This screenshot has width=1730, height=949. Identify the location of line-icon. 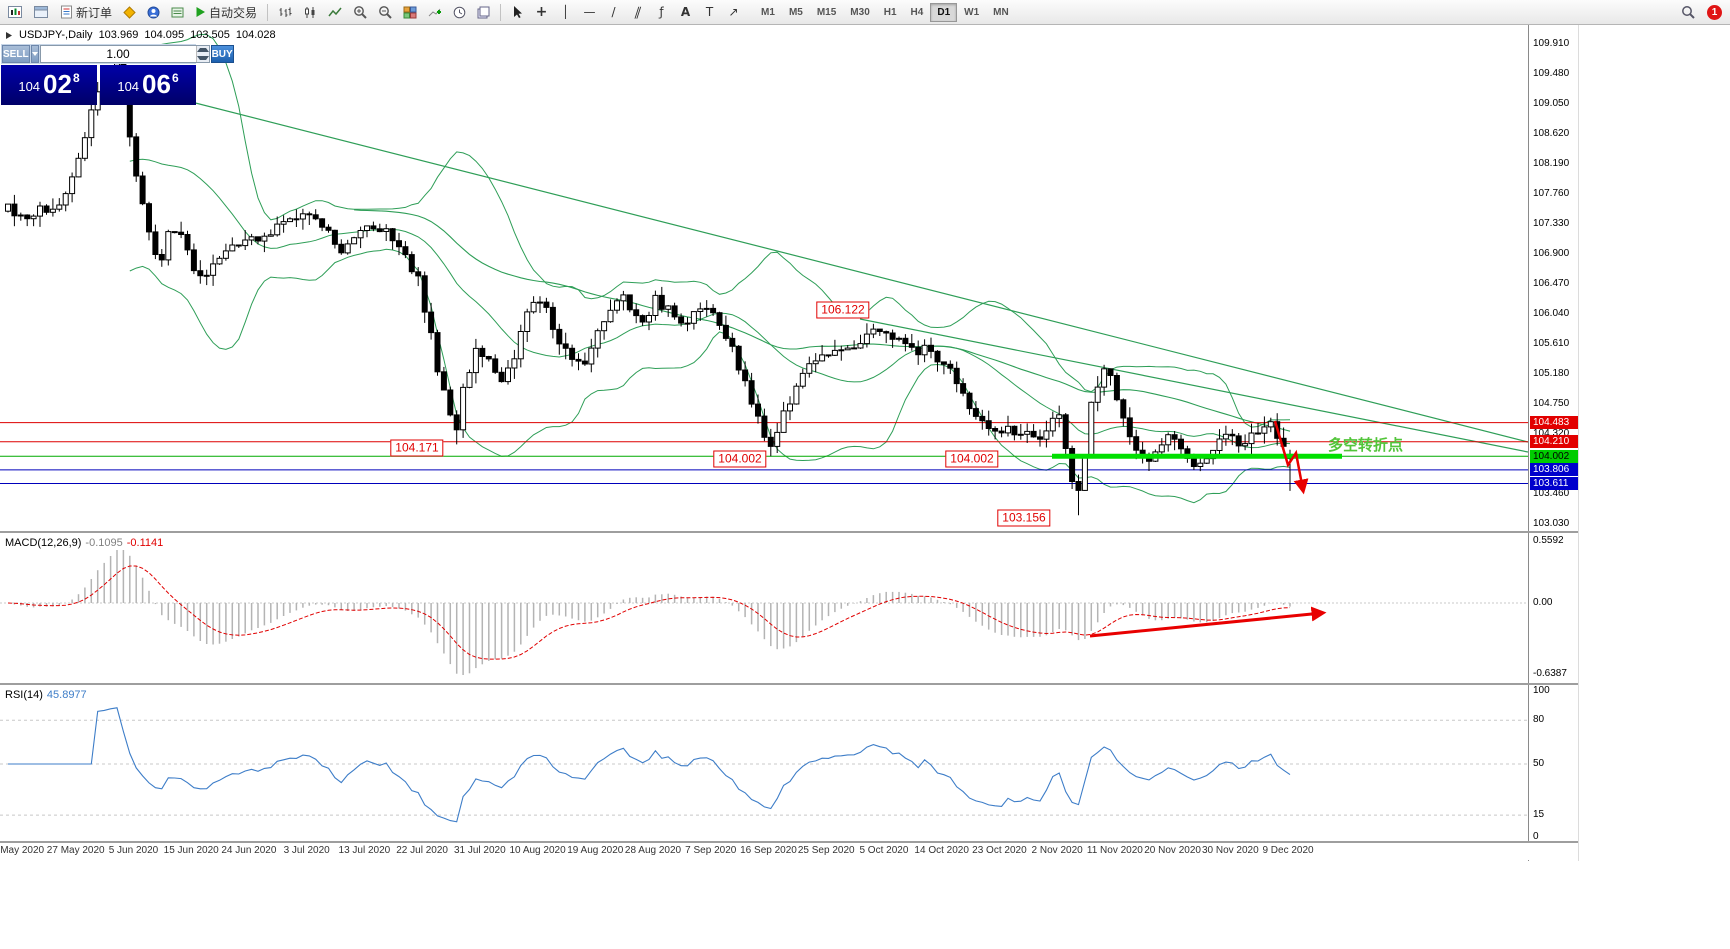
(335, 11).